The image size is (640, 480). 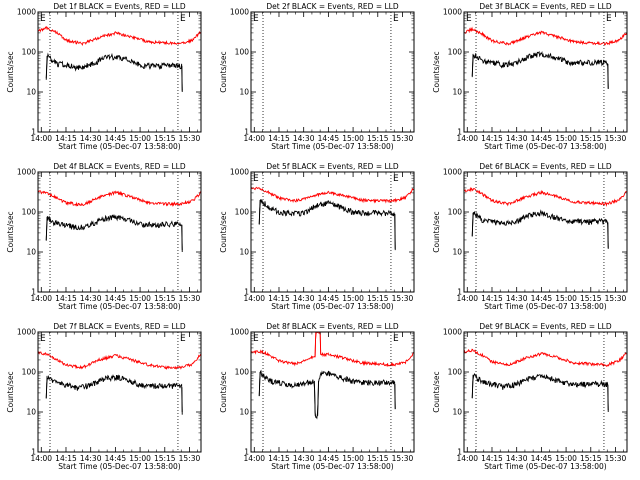 I want to click on panel-title: Det 8f BLACK = Events, RED = LLD, so click(x=332, y=326).